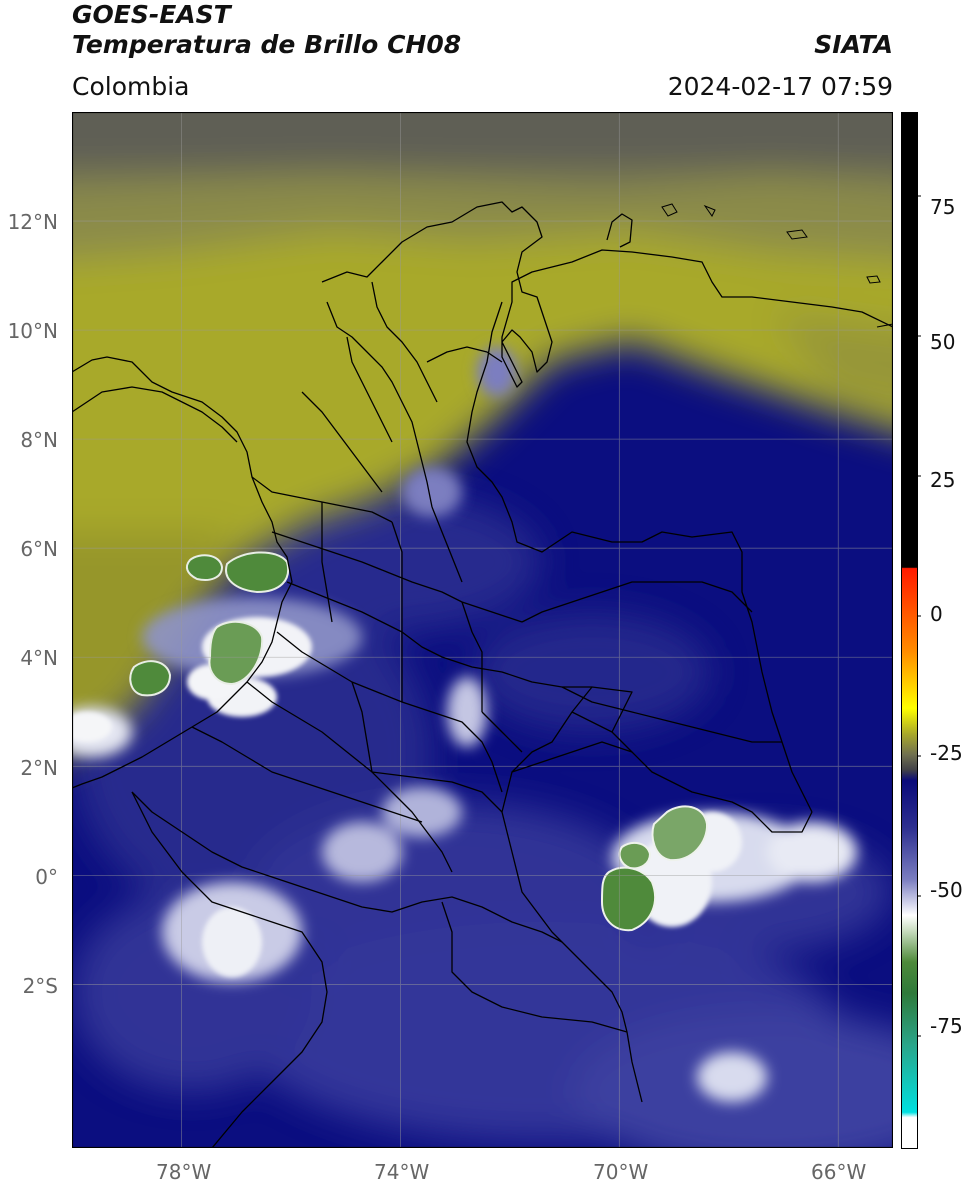 The height and width of the screenshot is (1190, 966). What do you see at coordinates (943, 480) in the screenshot?
I see `colorbar-tick-label: 25` at bounding box center [943, 480].